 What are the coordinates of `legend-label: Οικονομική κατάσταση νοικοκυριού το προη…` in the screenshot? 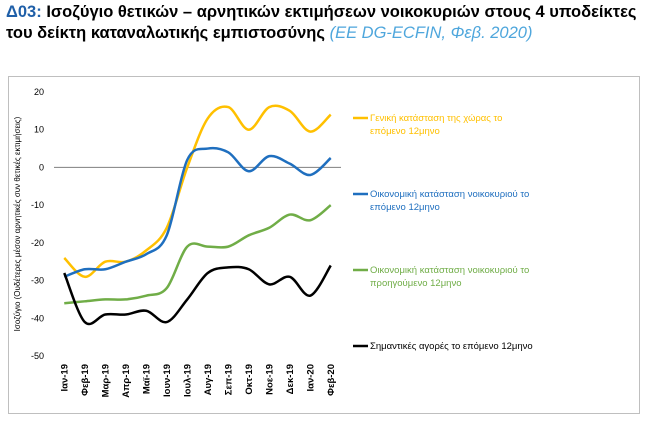 It's located at (450, 277).